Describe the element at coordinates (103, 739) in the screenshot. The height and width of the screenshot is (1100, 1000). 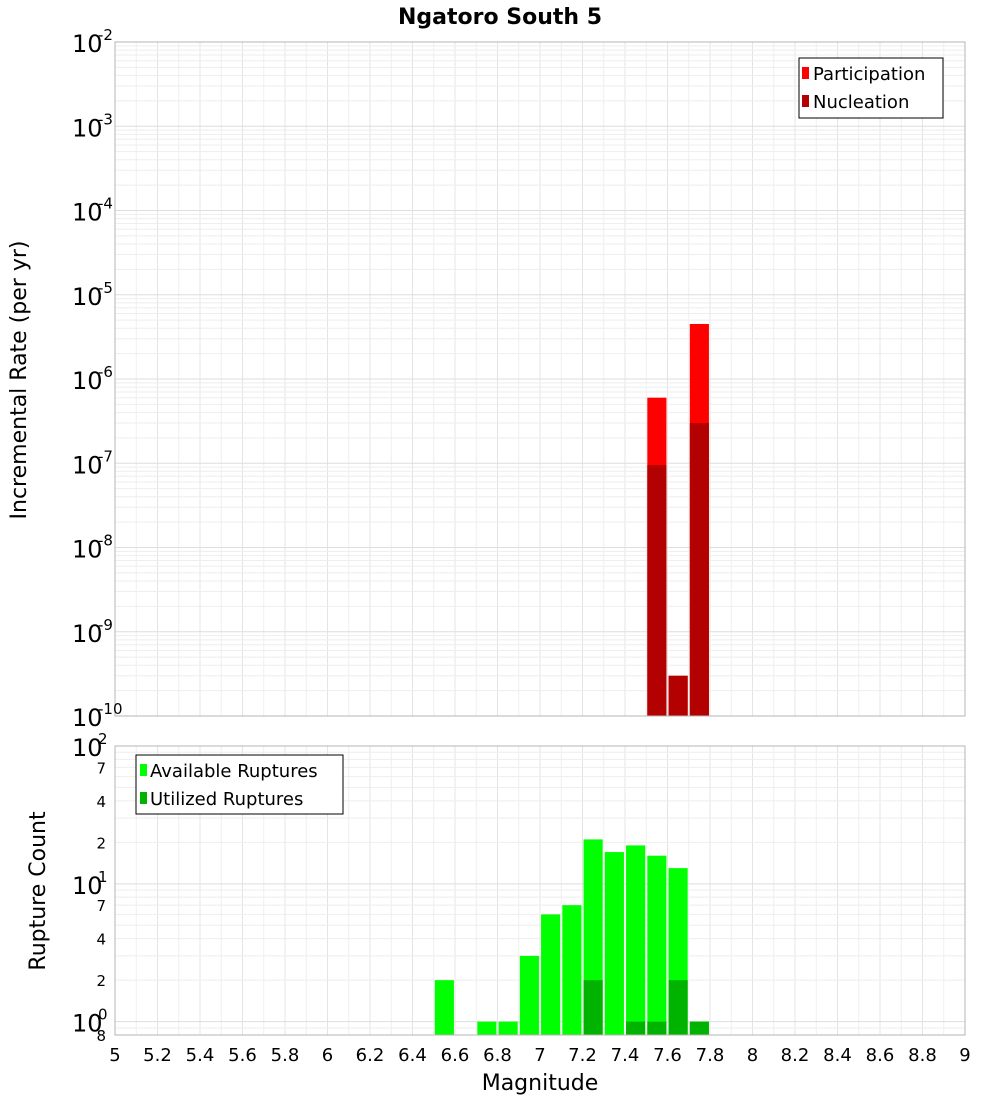
I see `bottom-y-tick-exponent: 2` at that location.